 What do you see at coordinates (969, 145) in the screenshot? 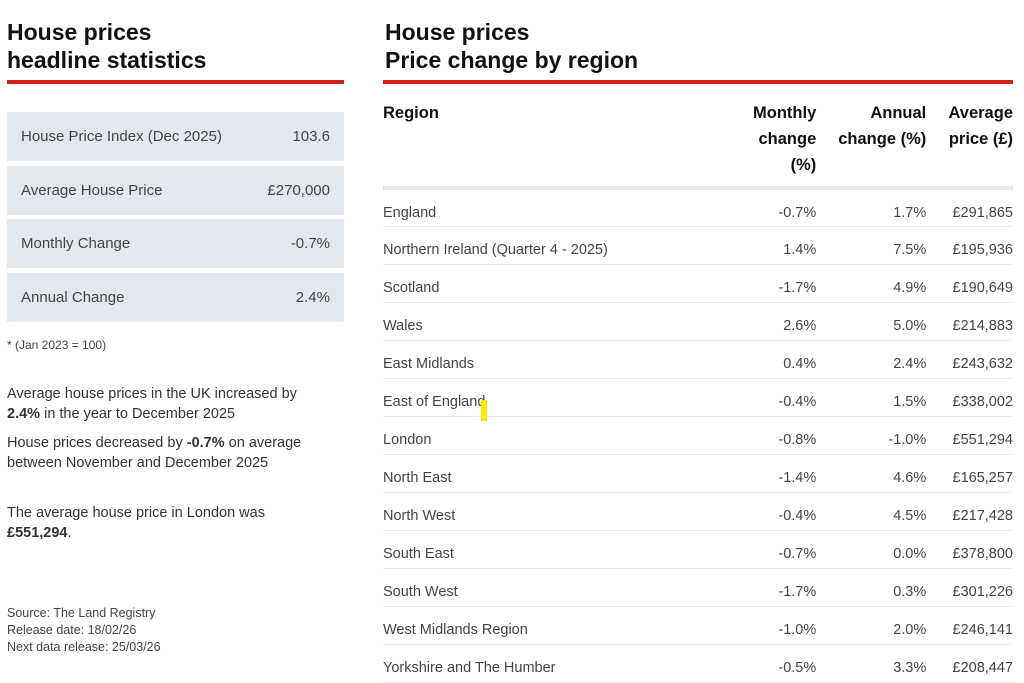
I see `header-average: Average price (£)` at bounding box center [969, 145].